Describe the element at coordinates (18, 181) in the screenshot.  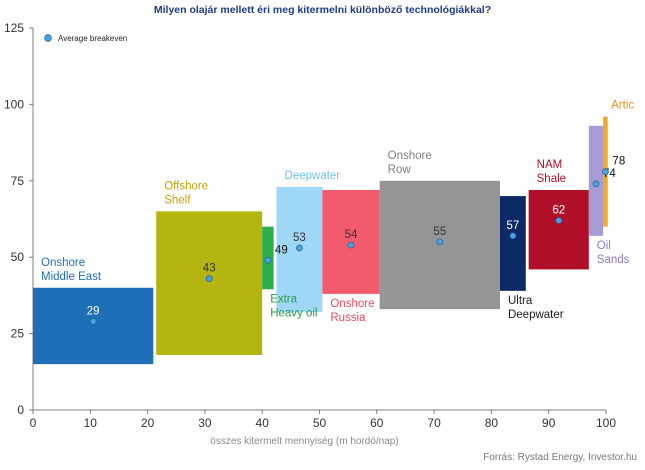
I see `y-tick-label: 75` at that location.